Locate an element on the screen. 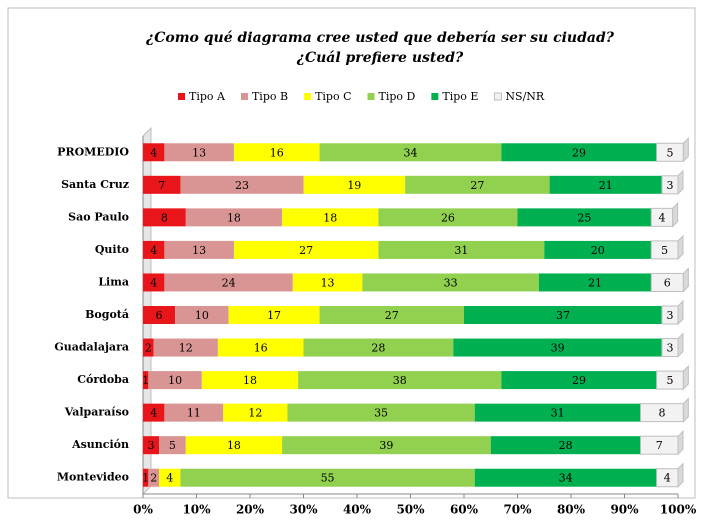  x-tick-label: 10% is located at coordinates (196, 510).